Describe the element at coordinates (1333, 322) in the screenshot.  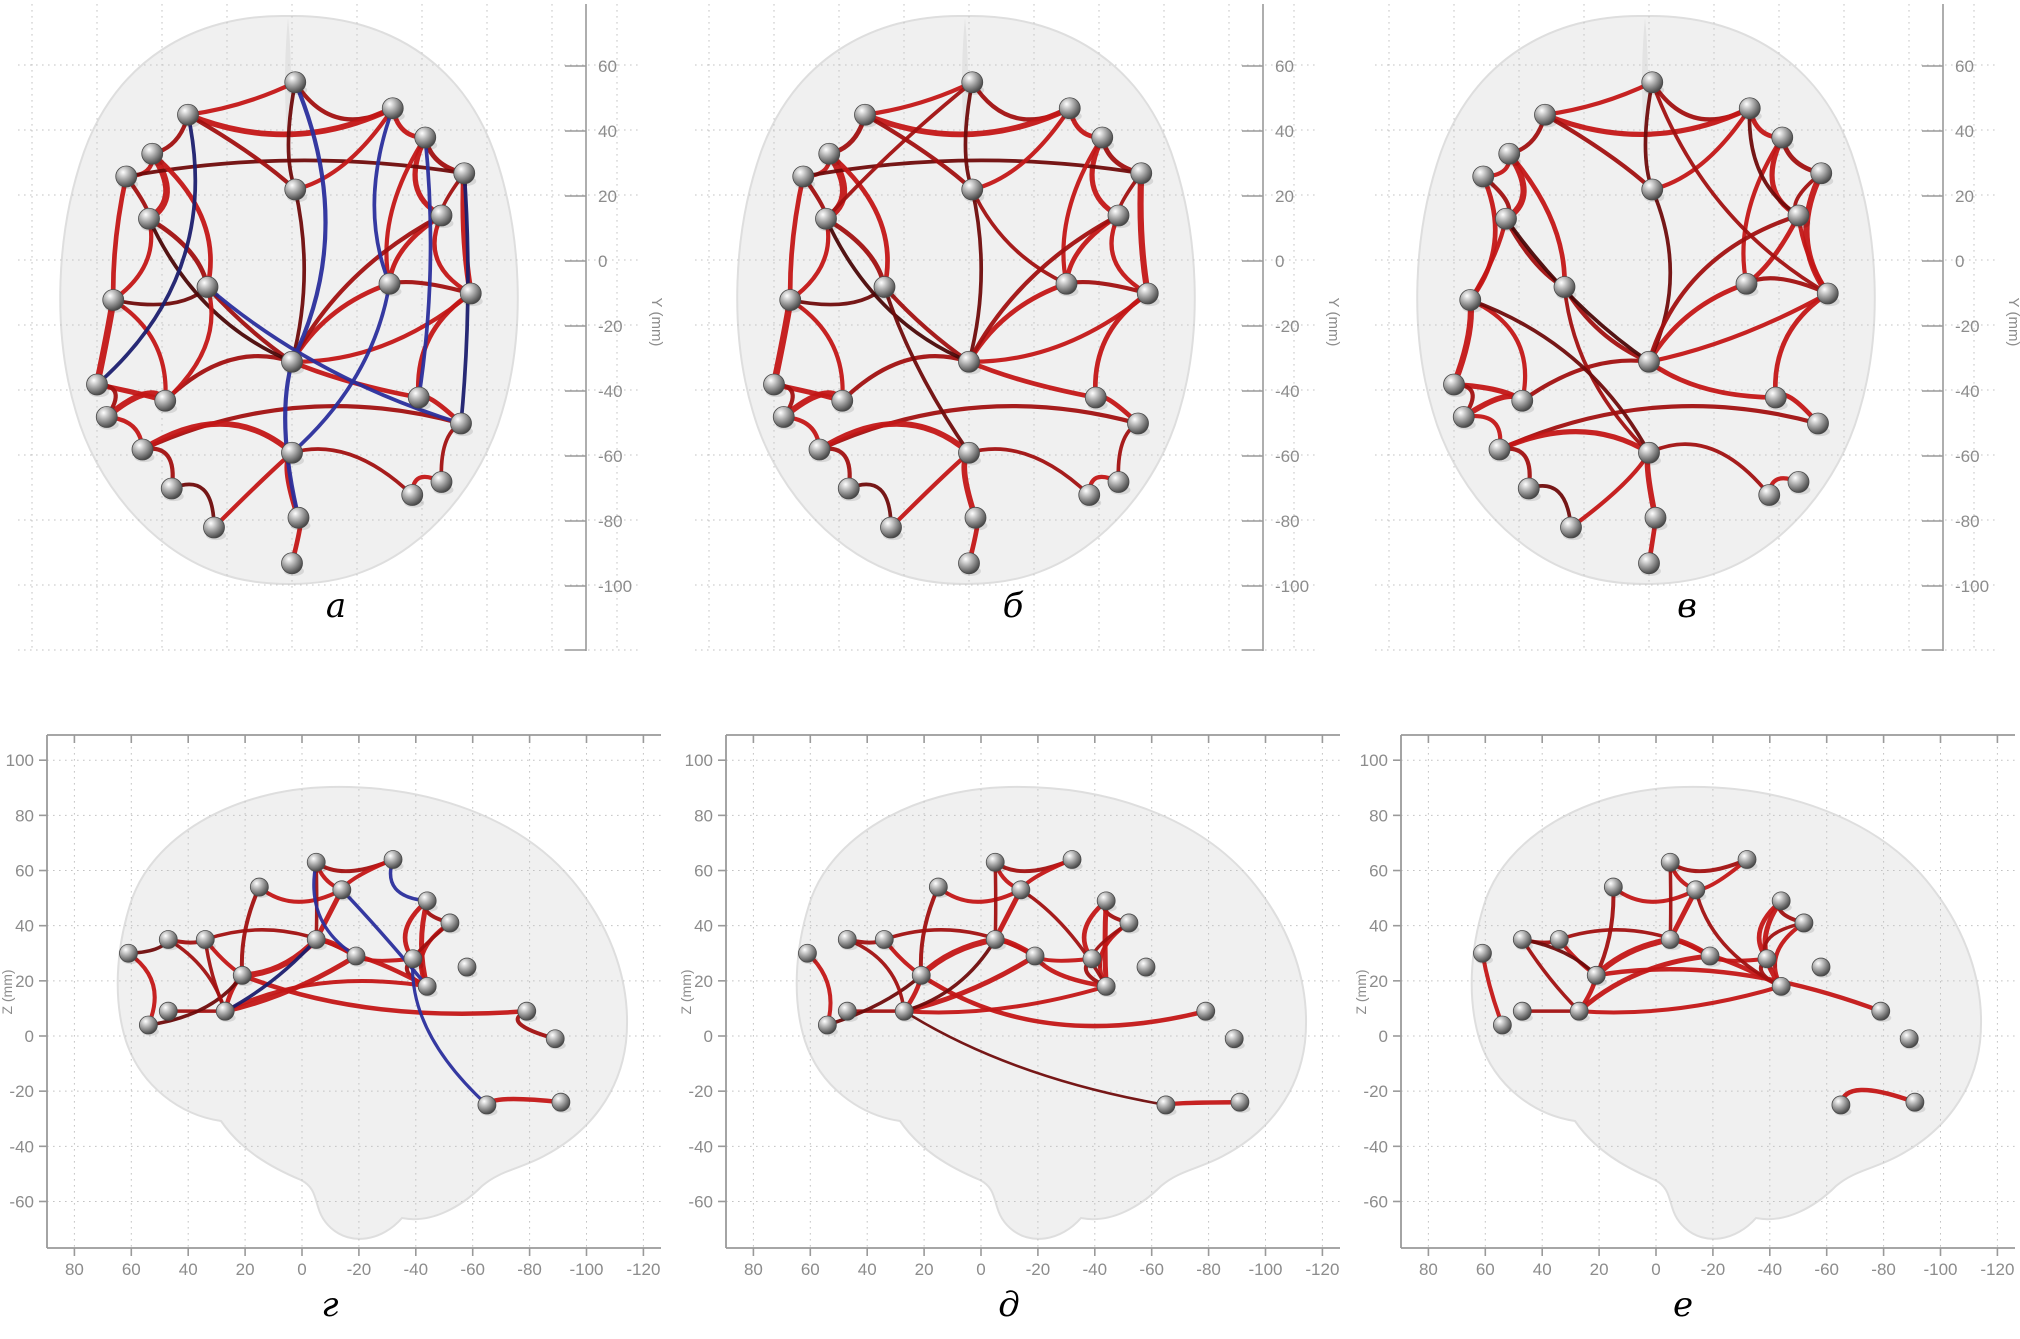
I see `y-axis-label: Y (mm)` at that location.